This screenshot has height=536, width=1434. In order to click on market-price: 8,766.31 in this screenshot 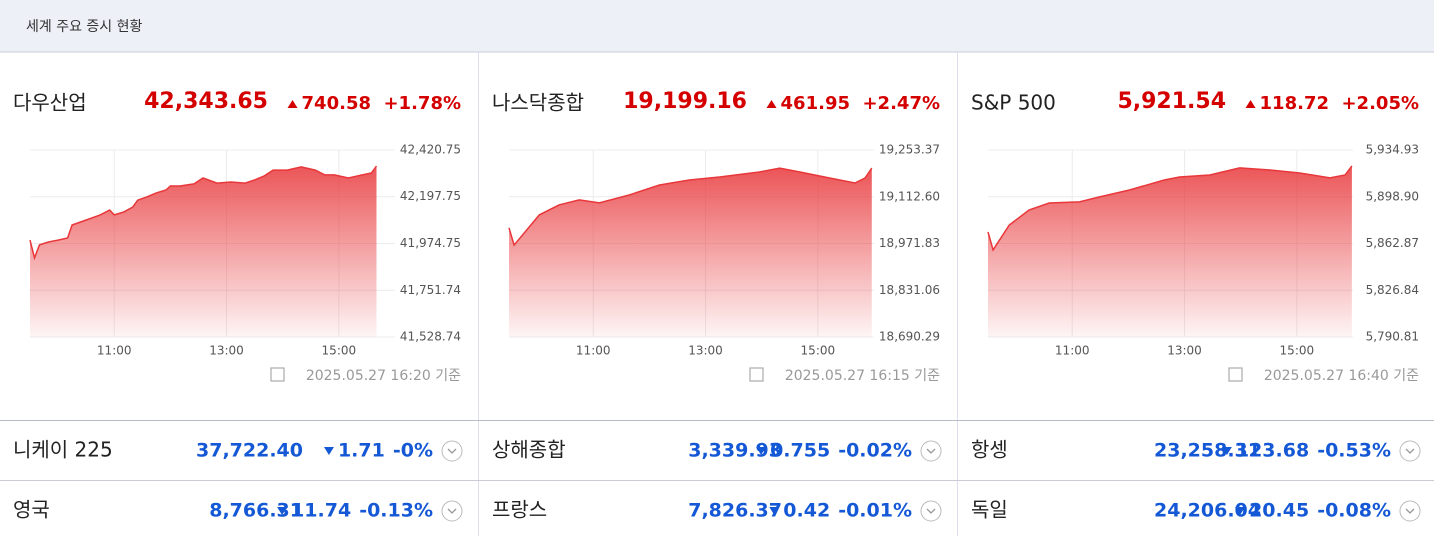, I will do `click(256, 511)`.